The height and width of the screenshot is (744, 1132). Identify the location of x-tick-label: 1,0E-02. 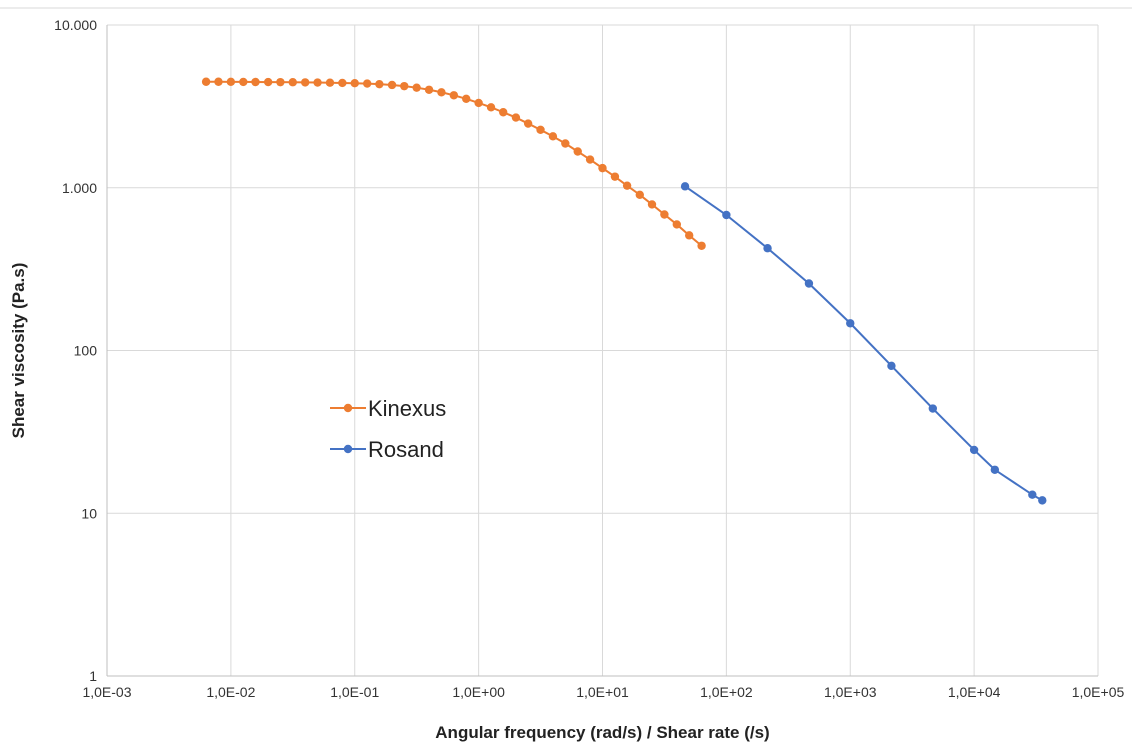
(230, 692).